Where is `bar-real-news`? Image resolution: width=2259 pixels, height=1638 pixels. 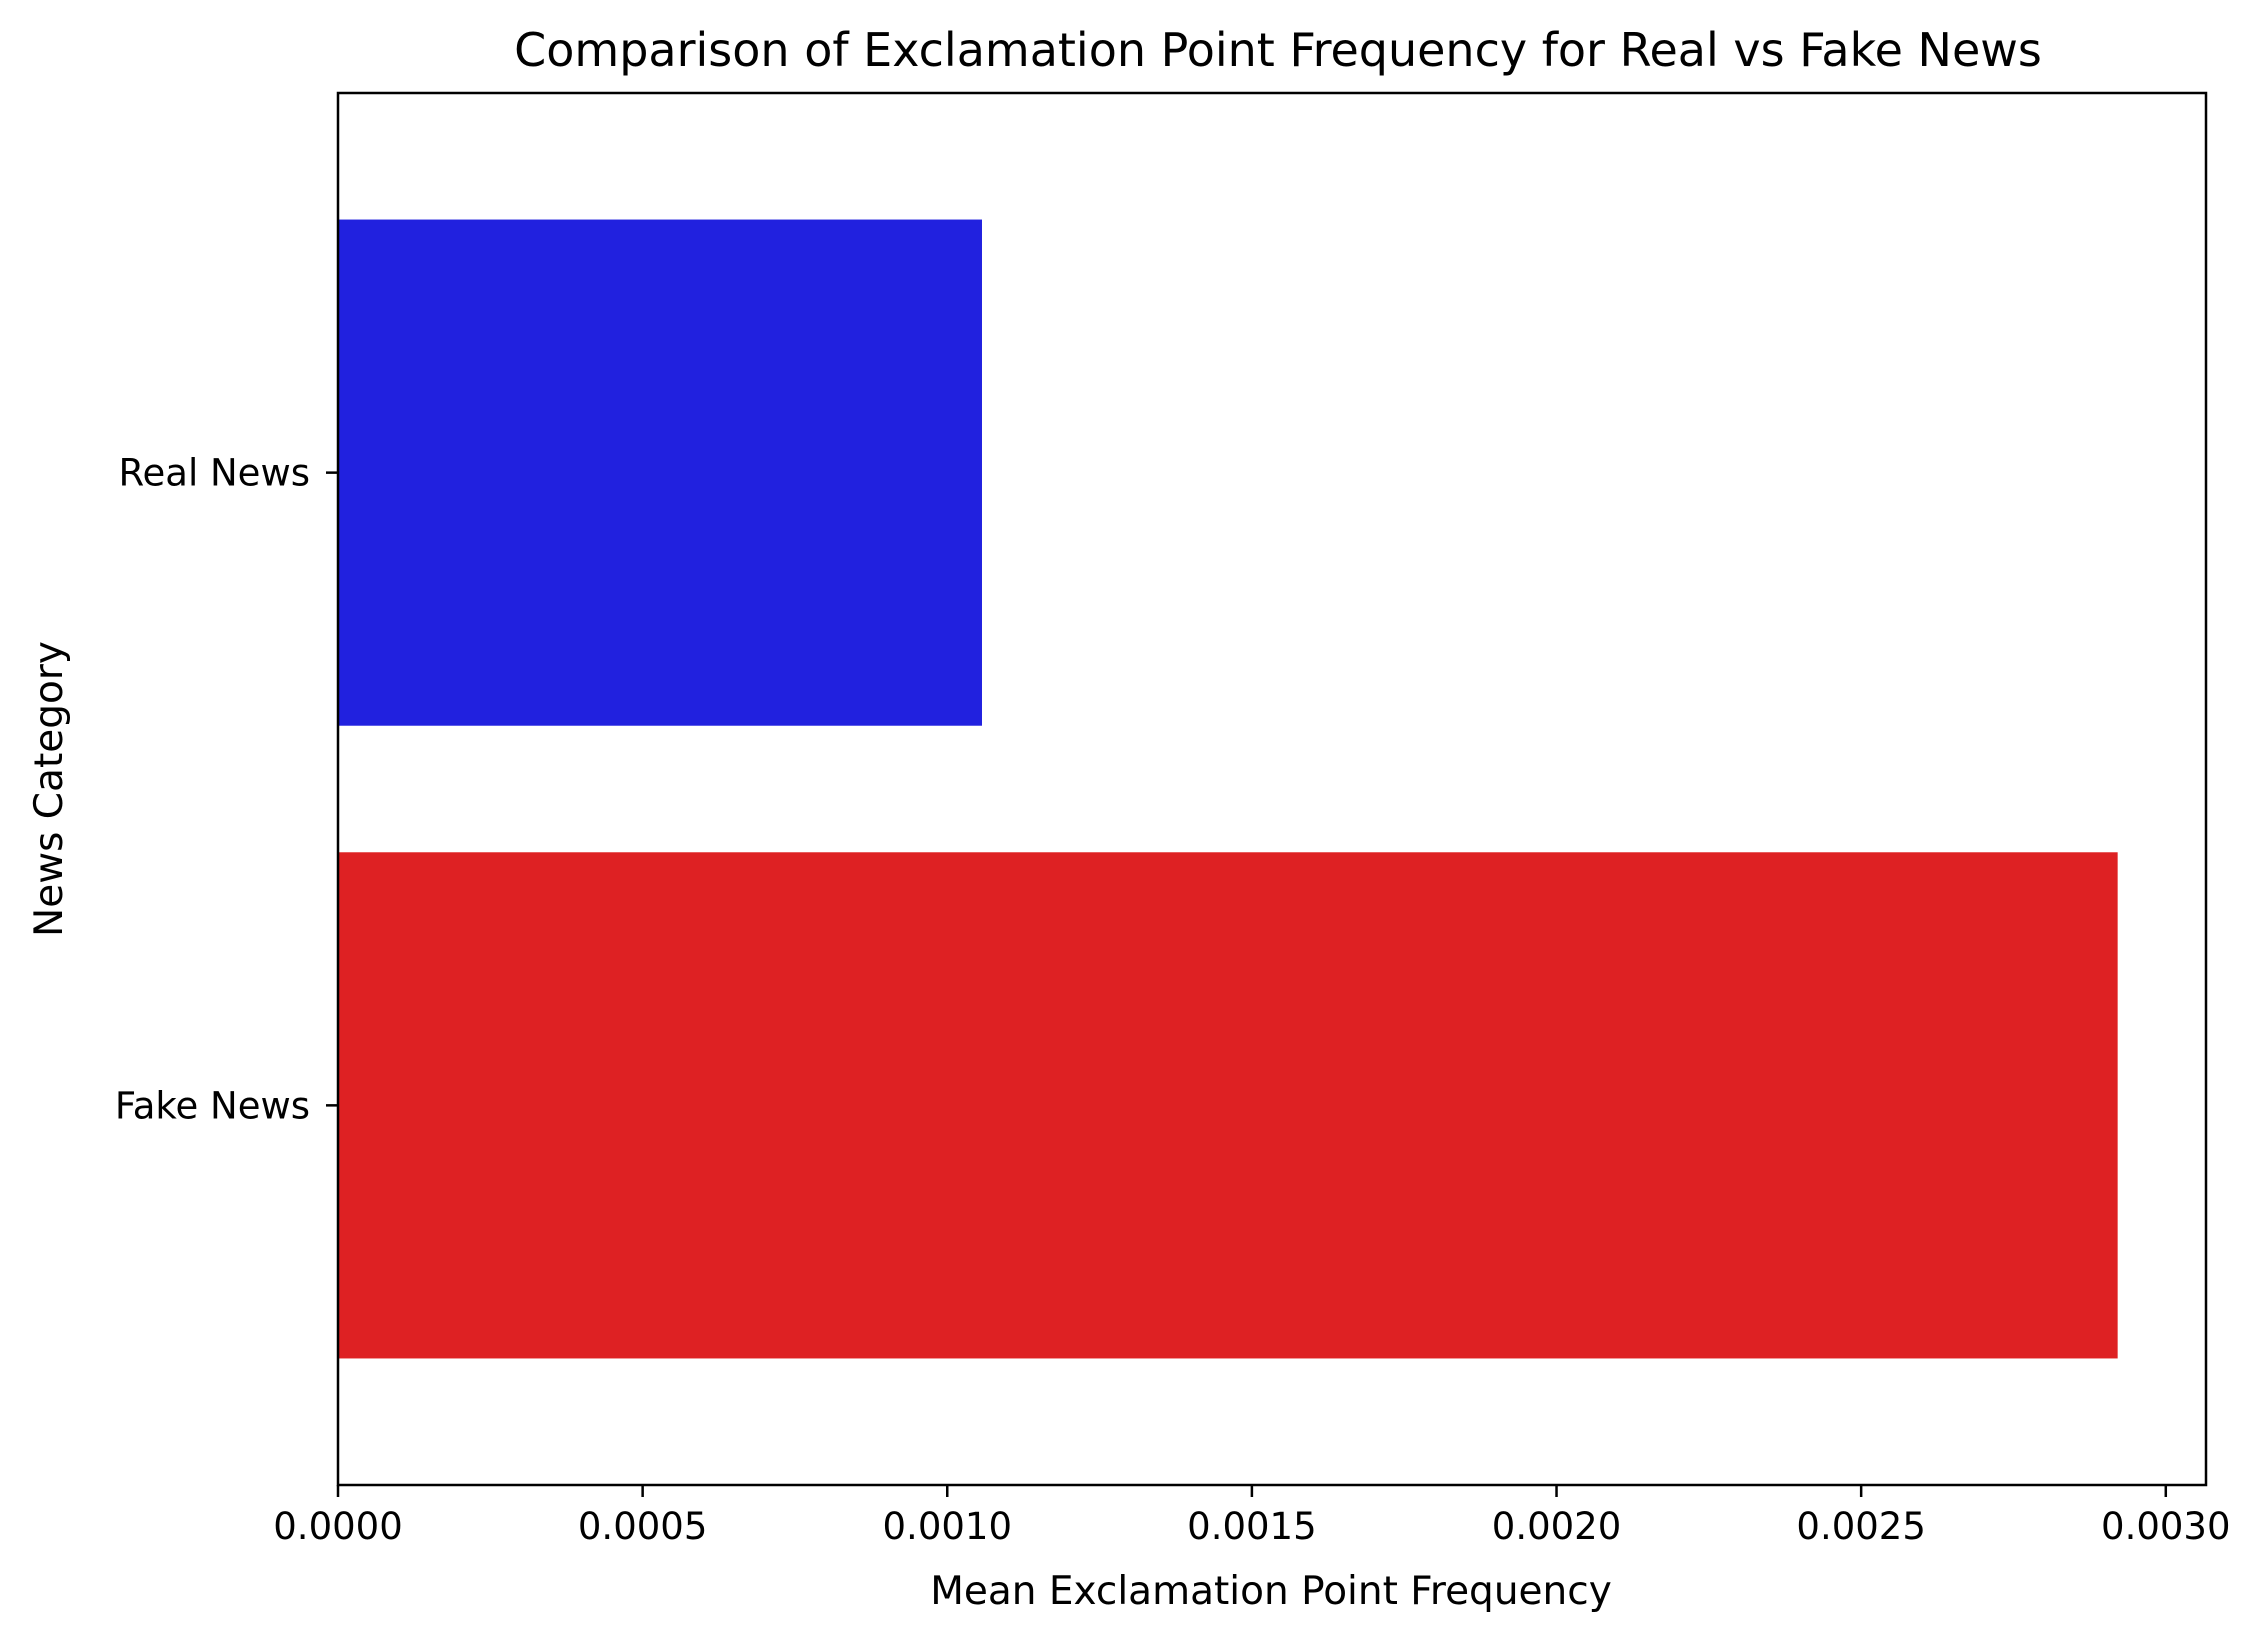
bar-real-news is located at coordinates (660, 472).